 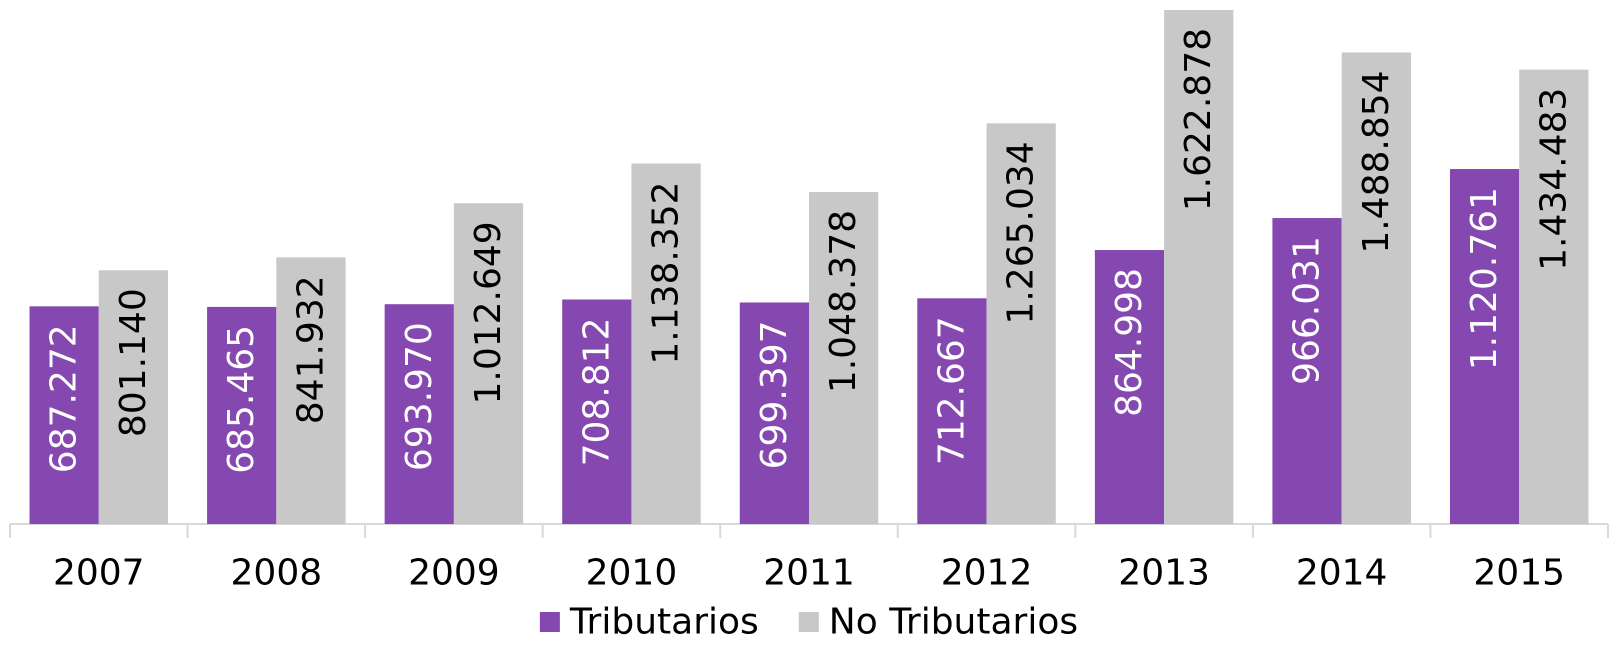 What do you see at coordinates (664, 622) in the screenshot?
I see `legend-label: Tributarios` at bounding box center [664, 622].